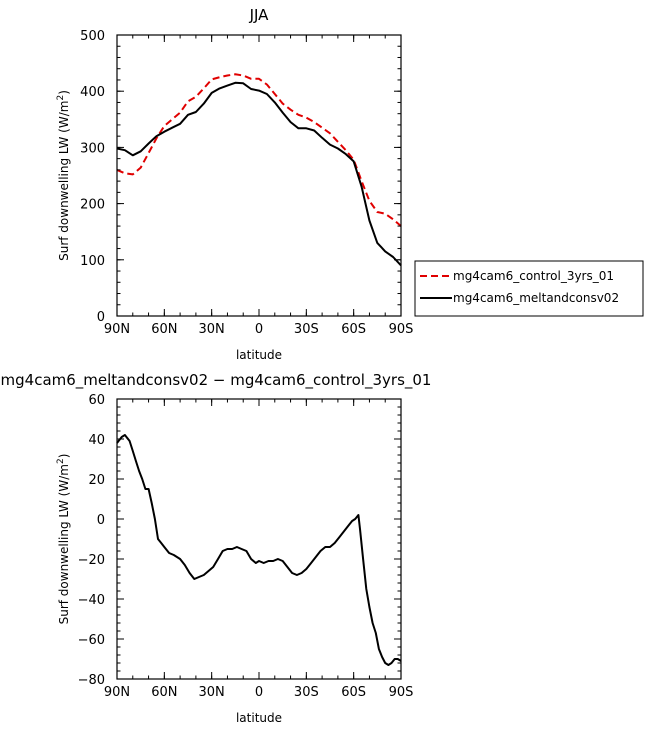 The width and height of the screenshot is (649, 730). Describe the element at coordinates (92, 205) in the screenshot. I see `y-tick-label: 200` at that location.